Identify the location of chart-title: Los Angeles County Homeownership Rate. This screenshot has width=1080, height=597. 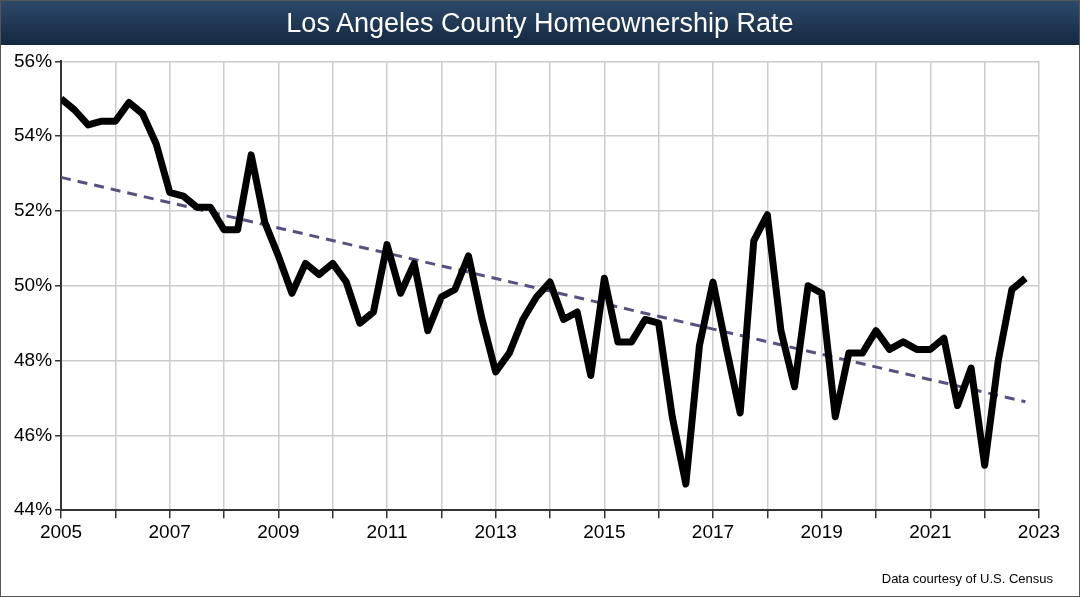
(540, 23).